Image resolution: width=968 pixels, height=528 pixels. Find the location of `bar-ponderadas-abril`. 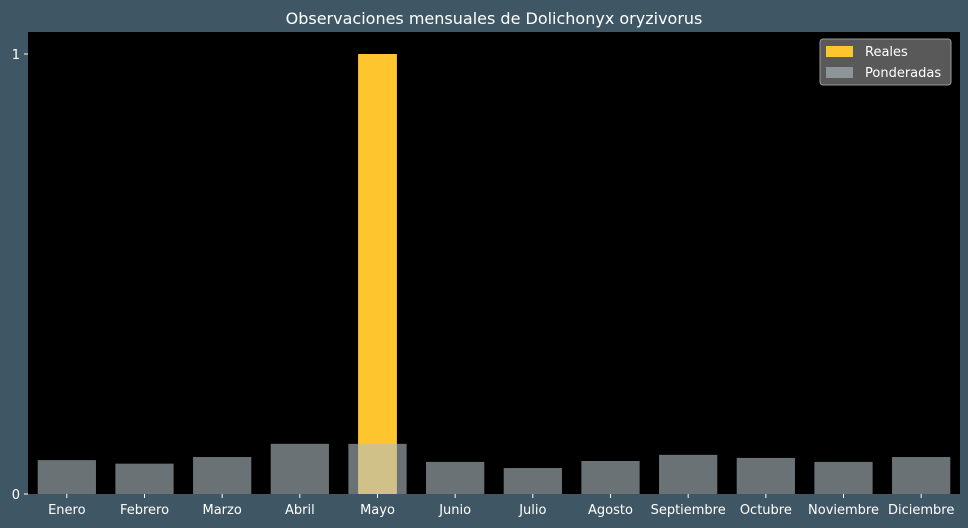

bar-ponderadas-abril is located at coordinates (299, 468).